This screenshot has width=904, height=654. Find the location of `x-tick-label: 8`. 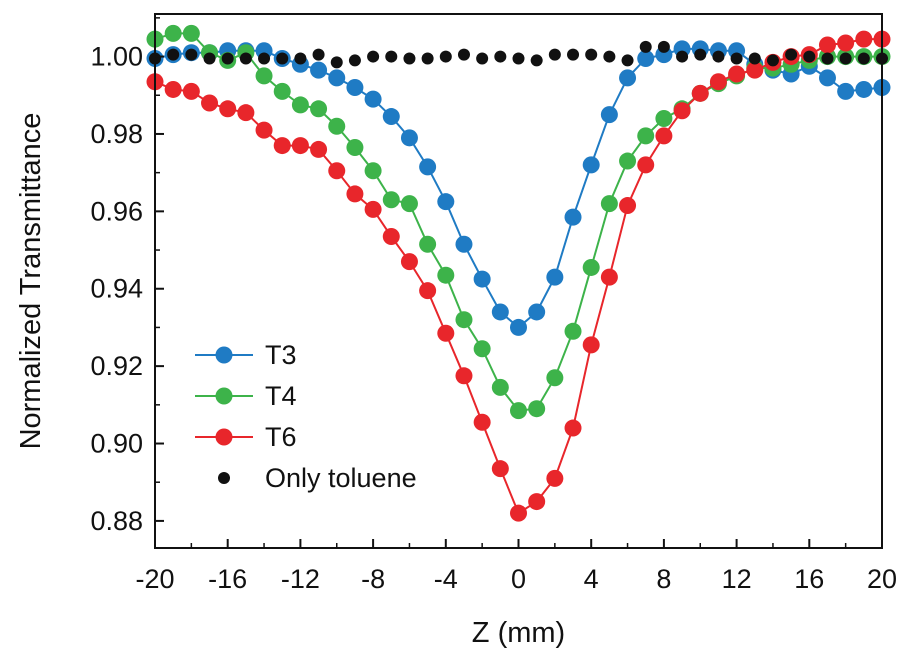

x-tick-label: 8 is located at coordinates (663, 579).